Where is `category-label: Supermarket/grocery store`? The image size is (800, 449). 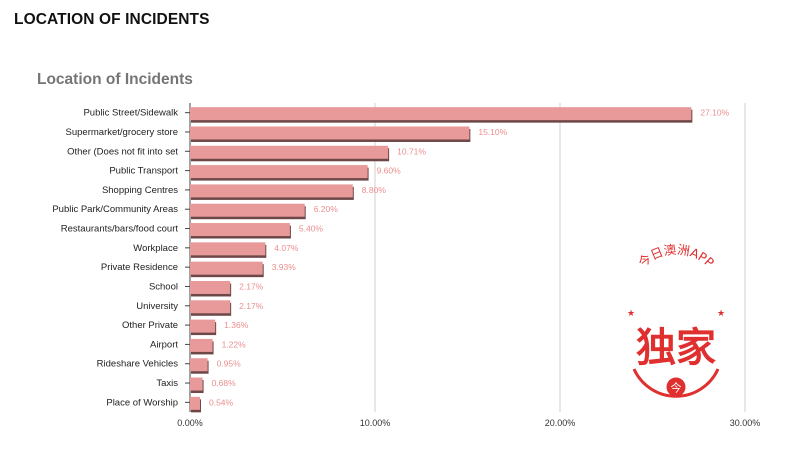 category-label: Supermarket/grocery store is located at coordinates (122, 132).